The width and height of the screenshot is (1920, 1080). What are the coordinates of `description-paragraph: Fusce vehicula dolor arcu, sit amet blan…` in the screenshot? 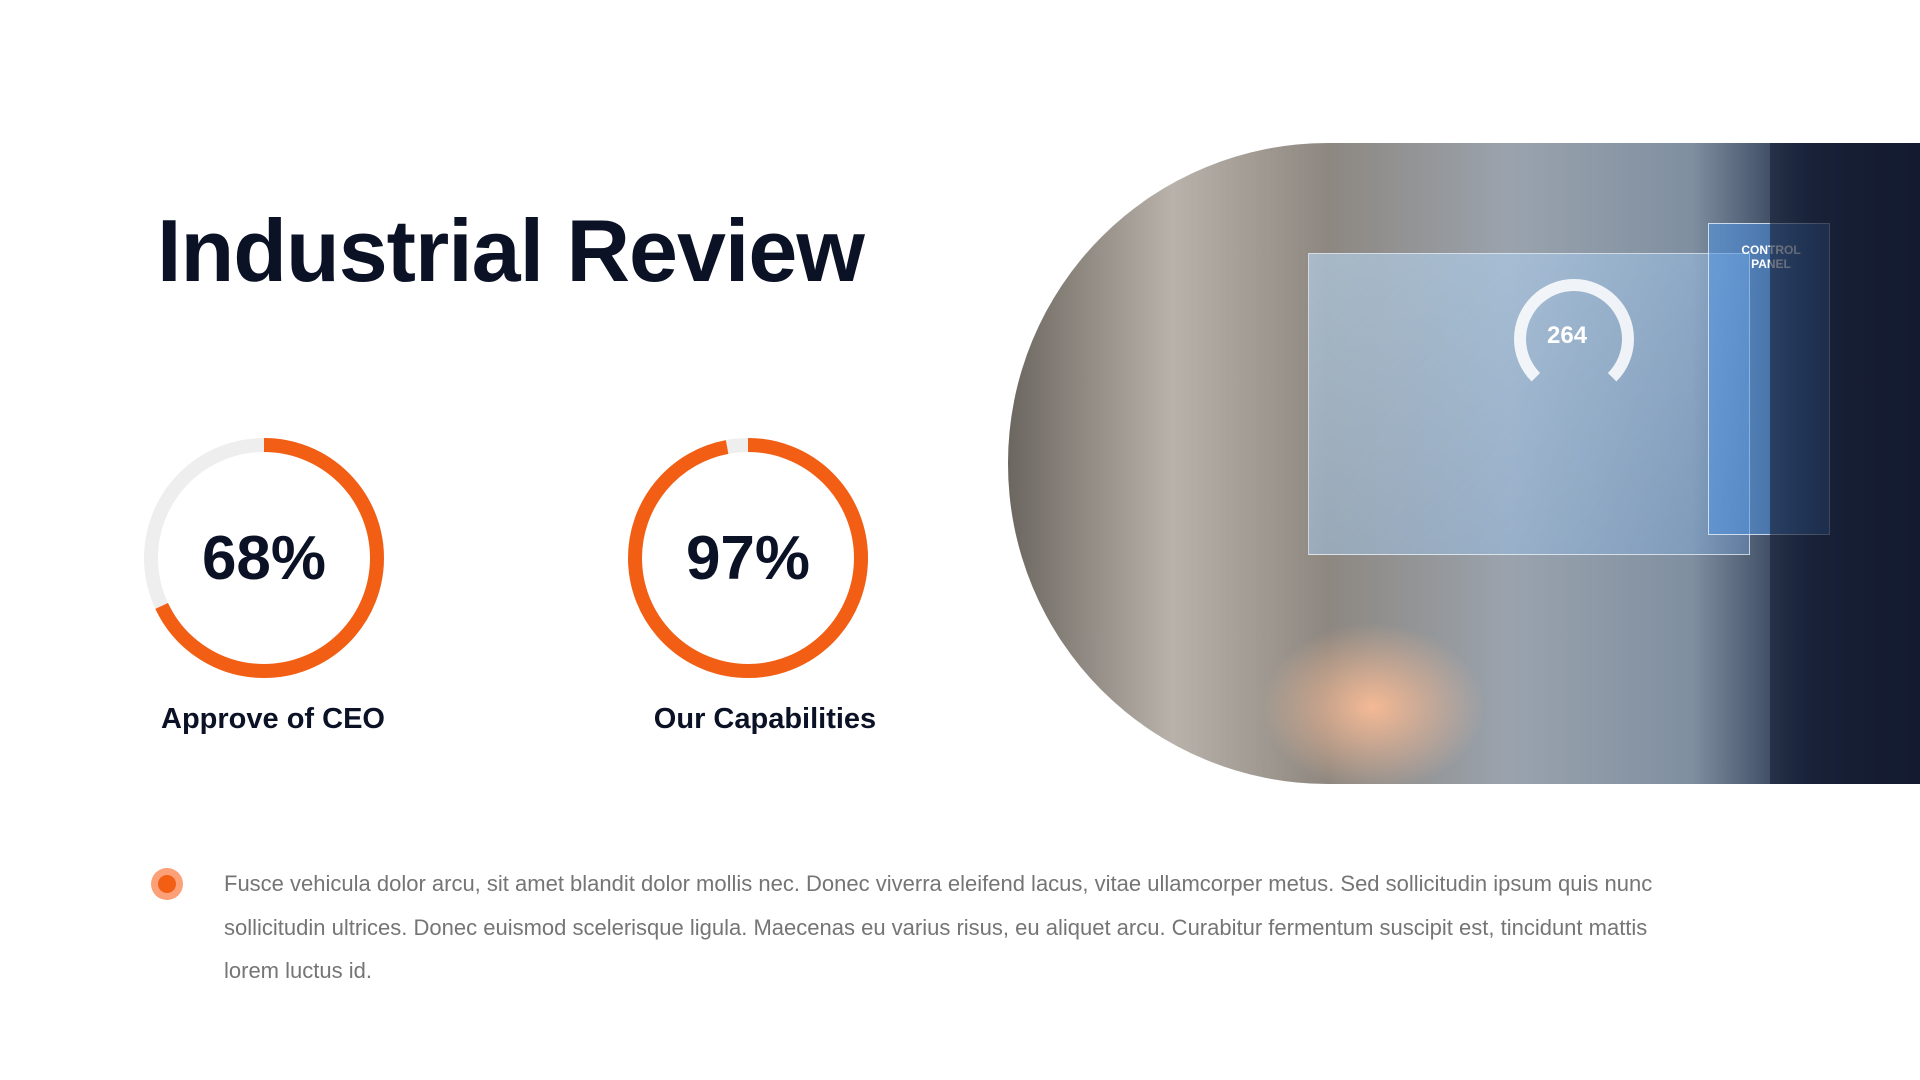 It's located at (938, 927).